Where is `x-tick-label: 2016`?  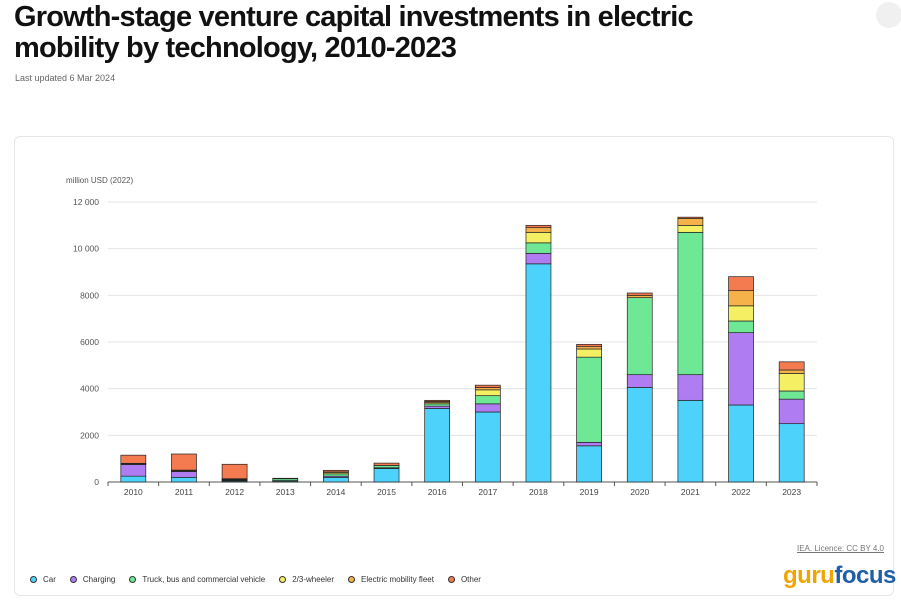 x-tick-label: 2016 is located at coordinates (437, 492).